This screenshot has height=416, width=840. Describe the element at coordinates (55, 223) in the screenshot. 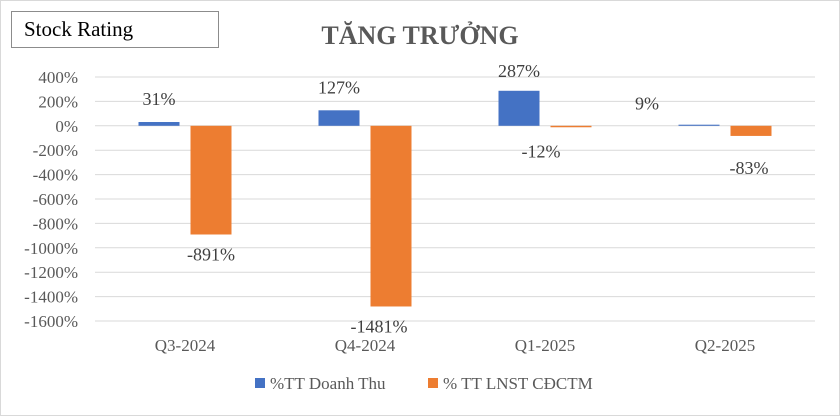

I see `y-tick-label: -800%` at that location.